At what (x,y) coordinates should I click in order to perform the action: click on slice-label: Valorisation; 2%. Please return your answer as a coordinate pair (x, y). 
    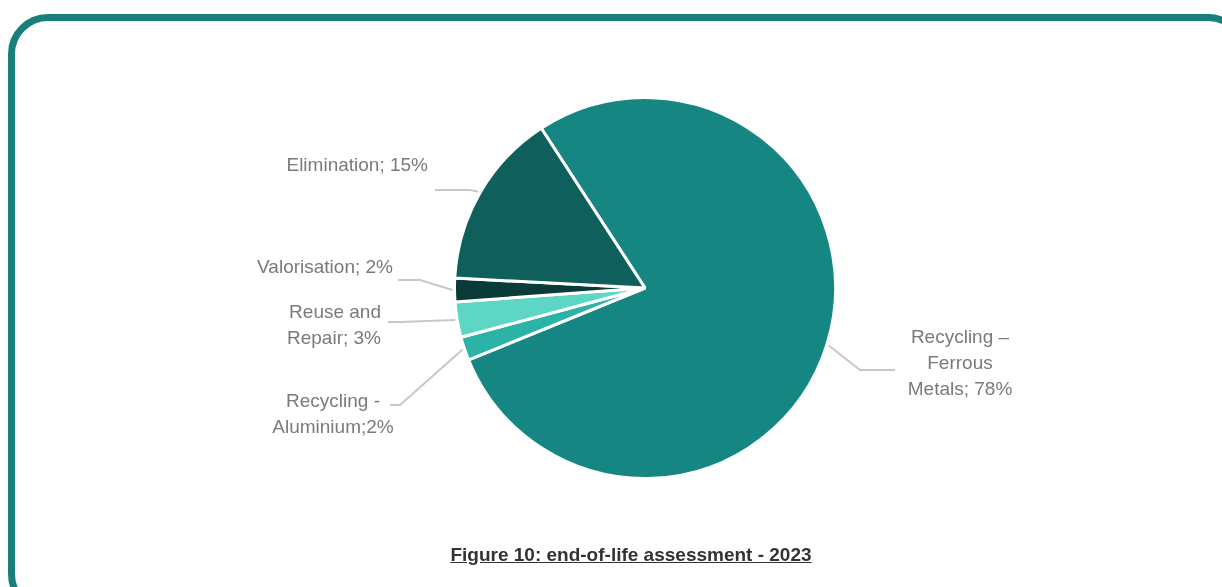
    Looking at the image, I should click on (325, 267).